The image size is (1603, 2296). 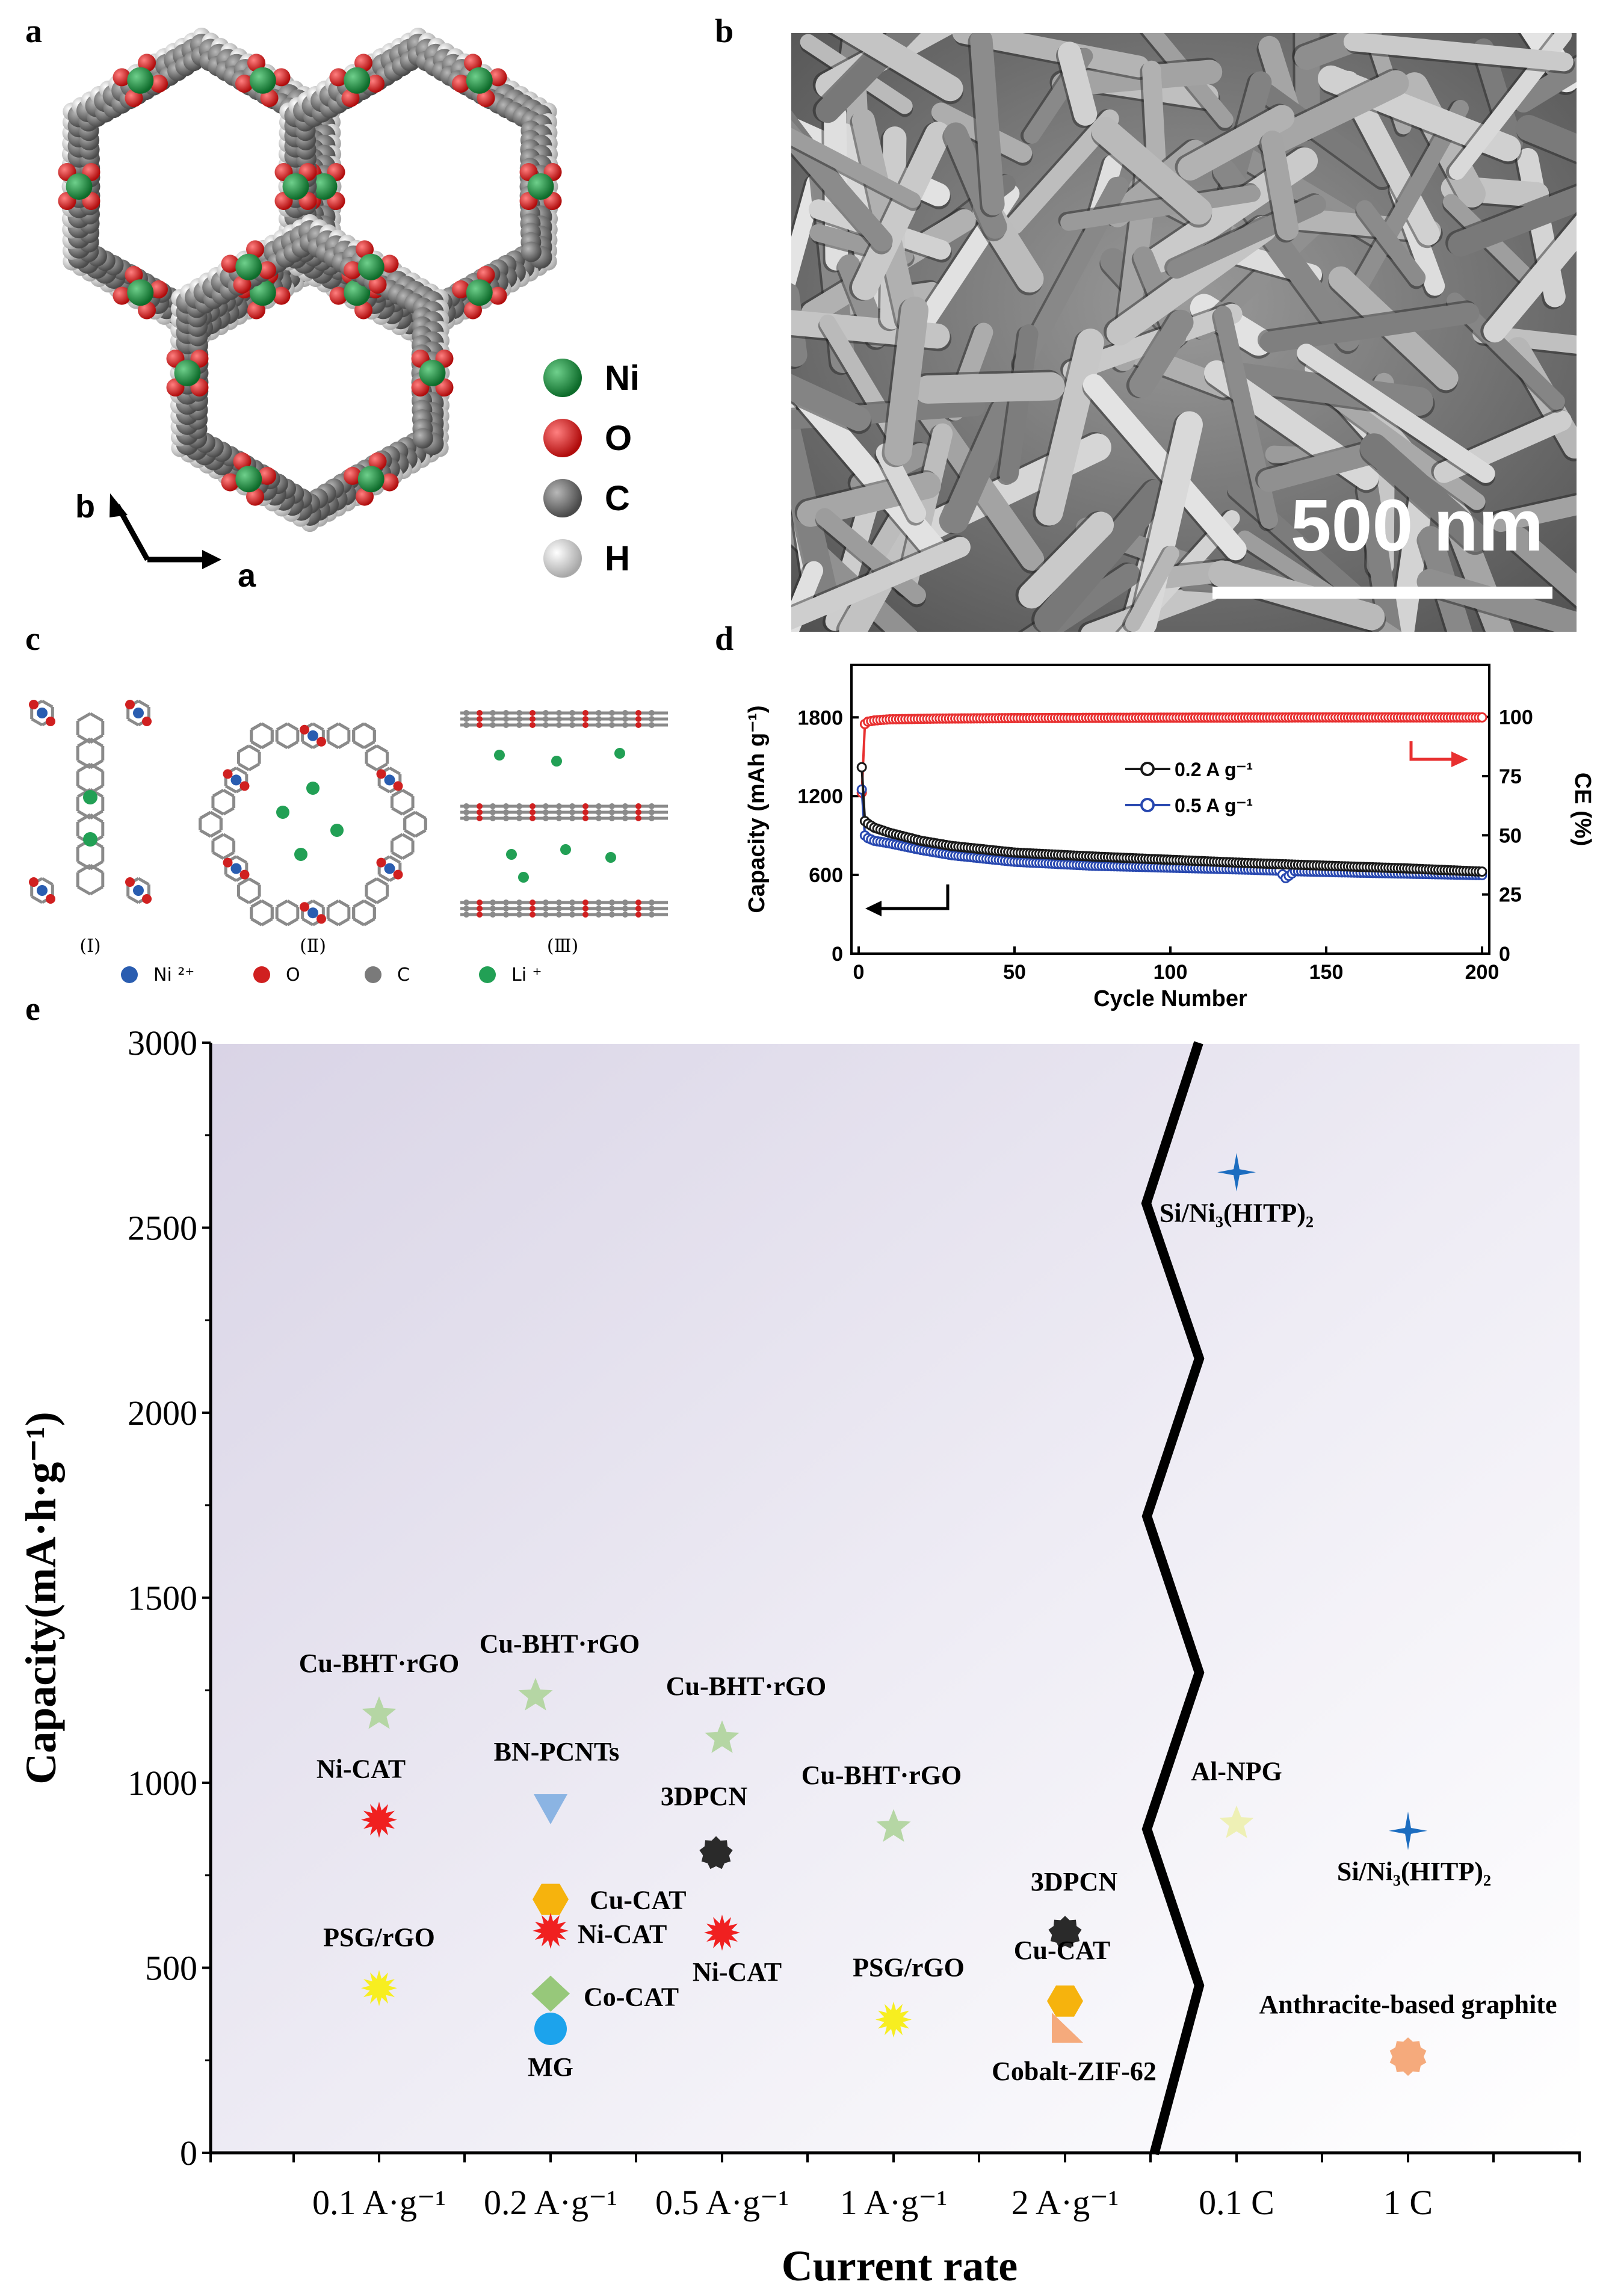 What do you see at coordinates (1214, 805) in the screenshot?
I see `legend-series-1: 0.5 A g⁻¹` at bounding box center [1214, 805].